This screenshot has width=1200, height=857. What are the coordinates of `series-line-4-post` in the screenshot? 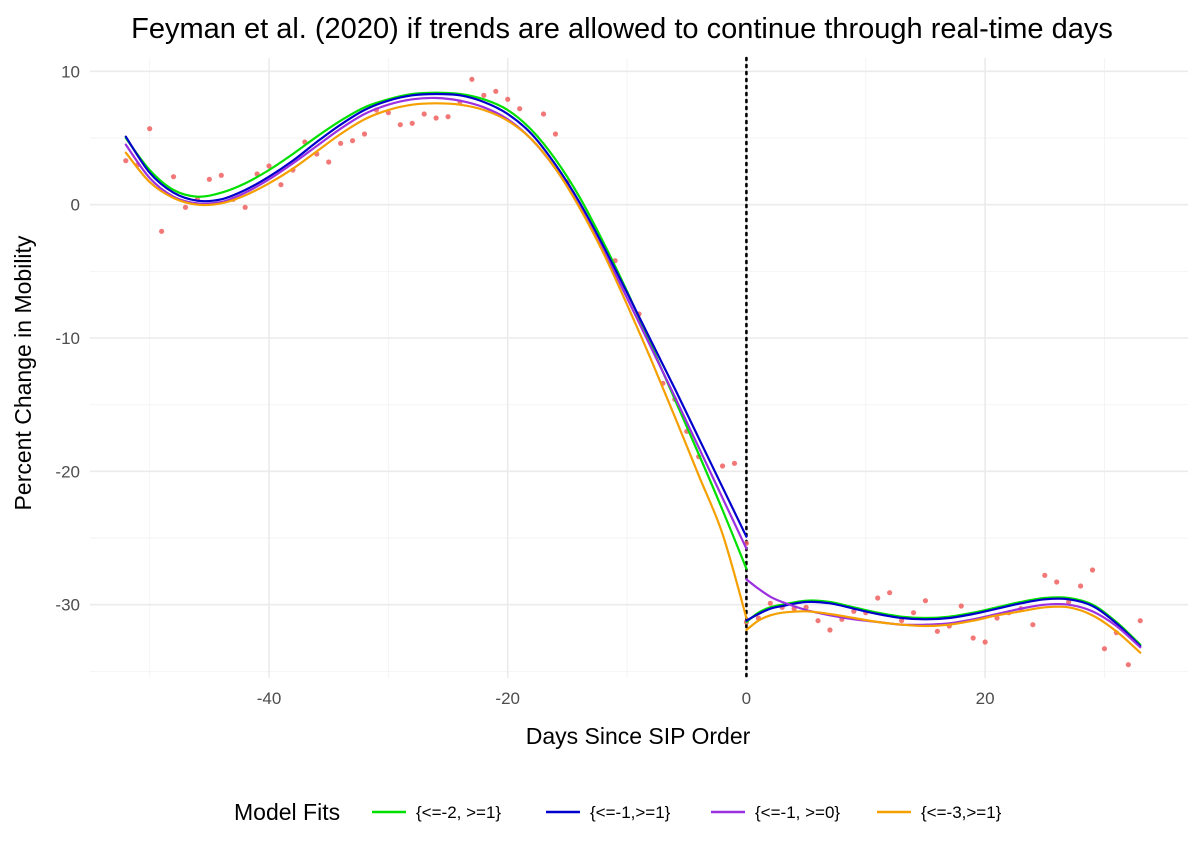 It's located at (943, 629).